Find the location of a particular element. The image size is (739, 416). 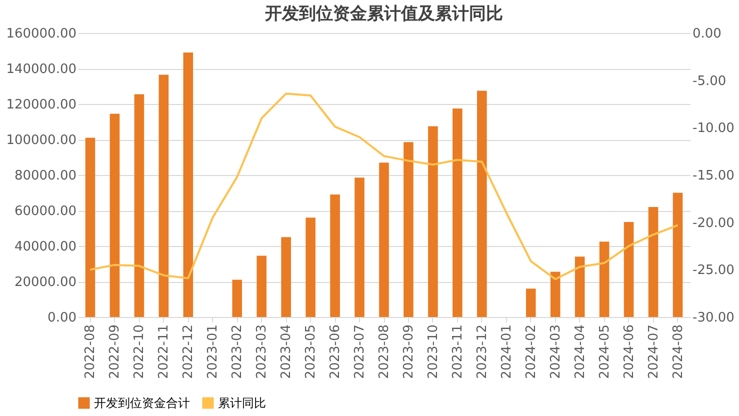

y-tick-label: 100000.00 is located at coordinates (41, 140).